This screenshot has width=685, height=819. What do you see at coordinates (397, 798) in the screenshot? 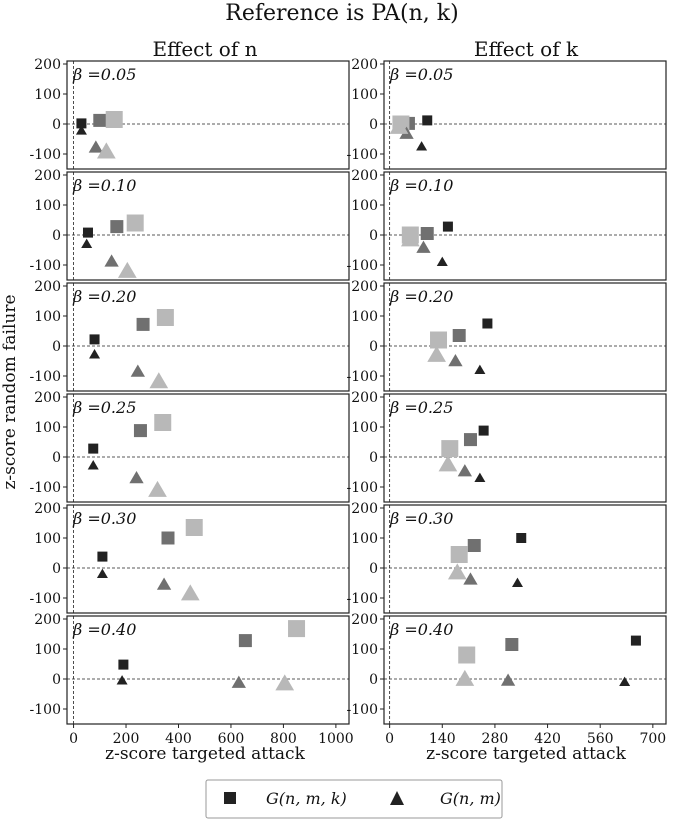
I see `legend-triangle-marker` at bounding box center [397, 798].